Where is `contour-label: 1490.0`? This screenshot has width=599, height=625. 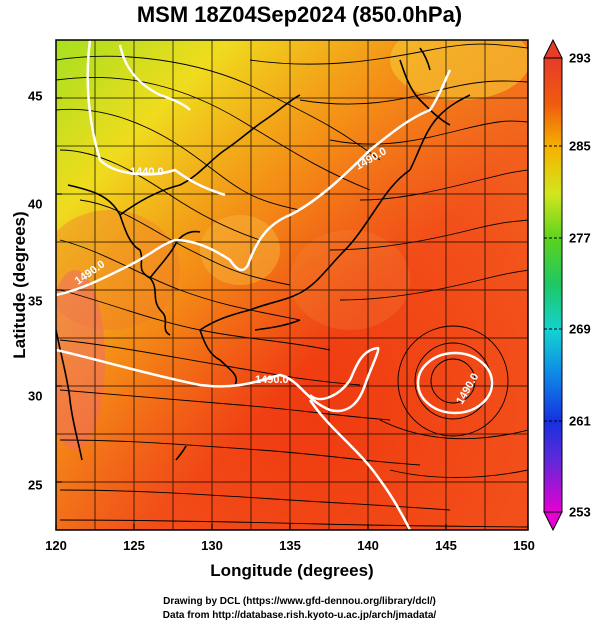 contour-label: 1490.0 is located at coordinates (272, 380).